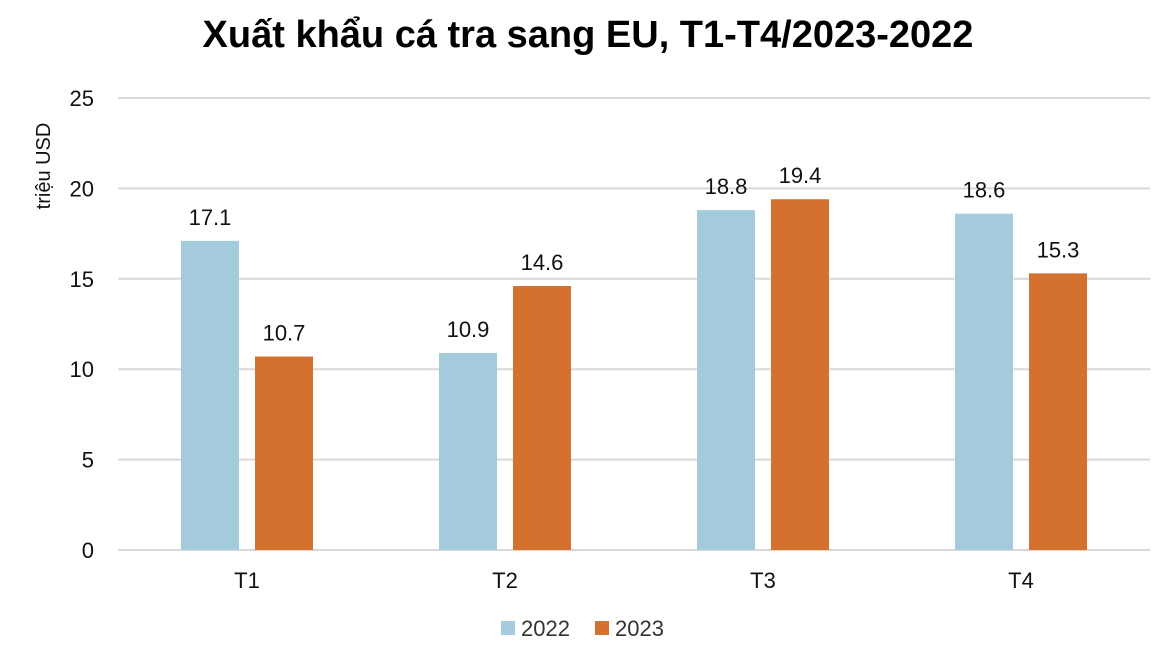 This screenshot has height=668, width=1176. What do you see at coordinates (726, 380) in the screenshot?
I see `bar-2022-T3` at bounding box center [726, 380].